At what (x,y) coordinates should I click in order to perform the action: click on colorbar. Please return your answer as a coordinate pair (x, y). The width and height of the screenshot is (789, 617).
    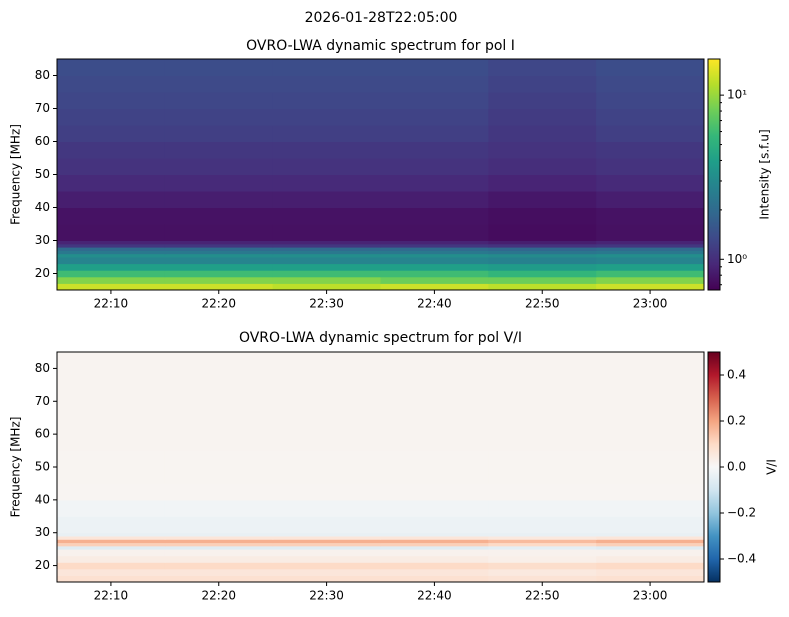
    Looking at the image, I should click on (714, 174).